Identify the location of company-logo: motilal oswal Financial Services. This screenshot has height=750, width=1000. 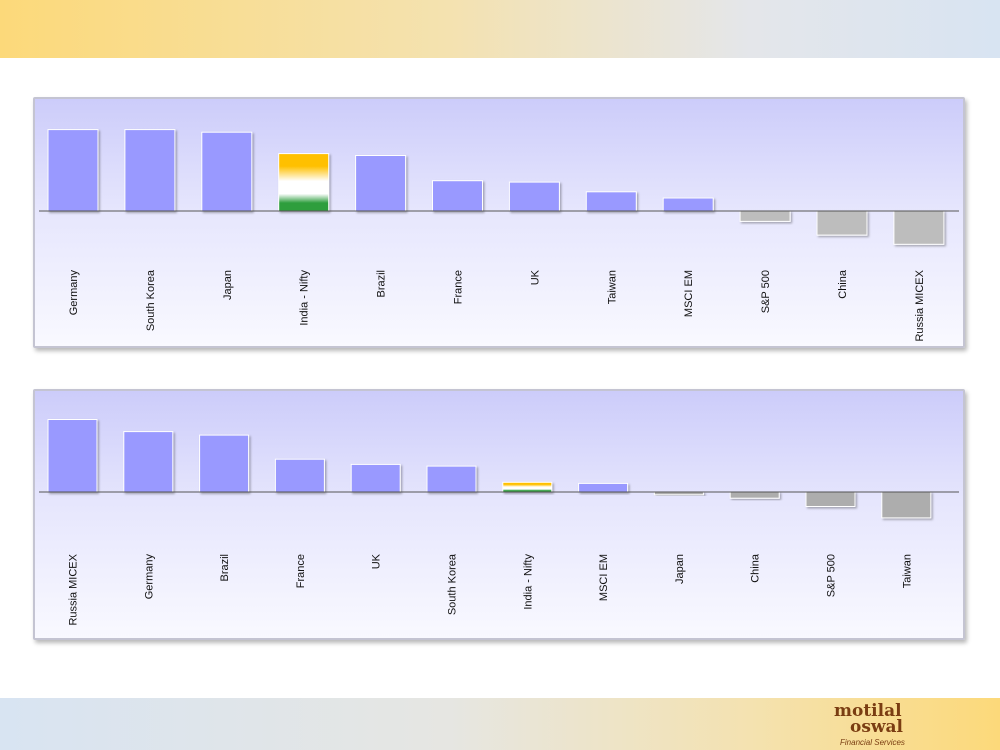
(876, 726).